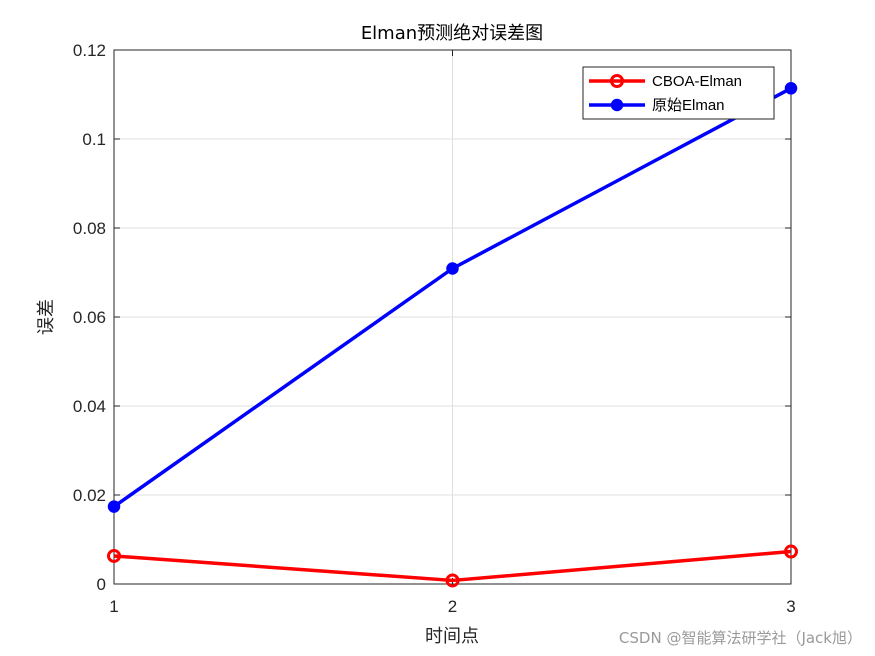 The height and width of the screenshot is (656, 875). Describe the element at coordinates (452, 636) in the screenshot. I see `x-axis-label: 时间点` at that location.